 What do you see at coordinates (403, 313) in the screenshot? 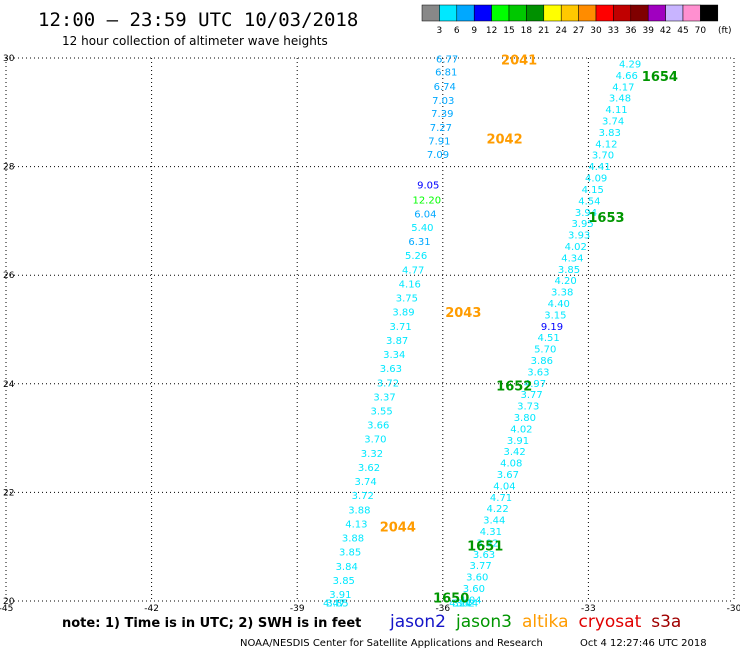
I see `swh-point-label: 3.89` at bounding box center [403, 313].